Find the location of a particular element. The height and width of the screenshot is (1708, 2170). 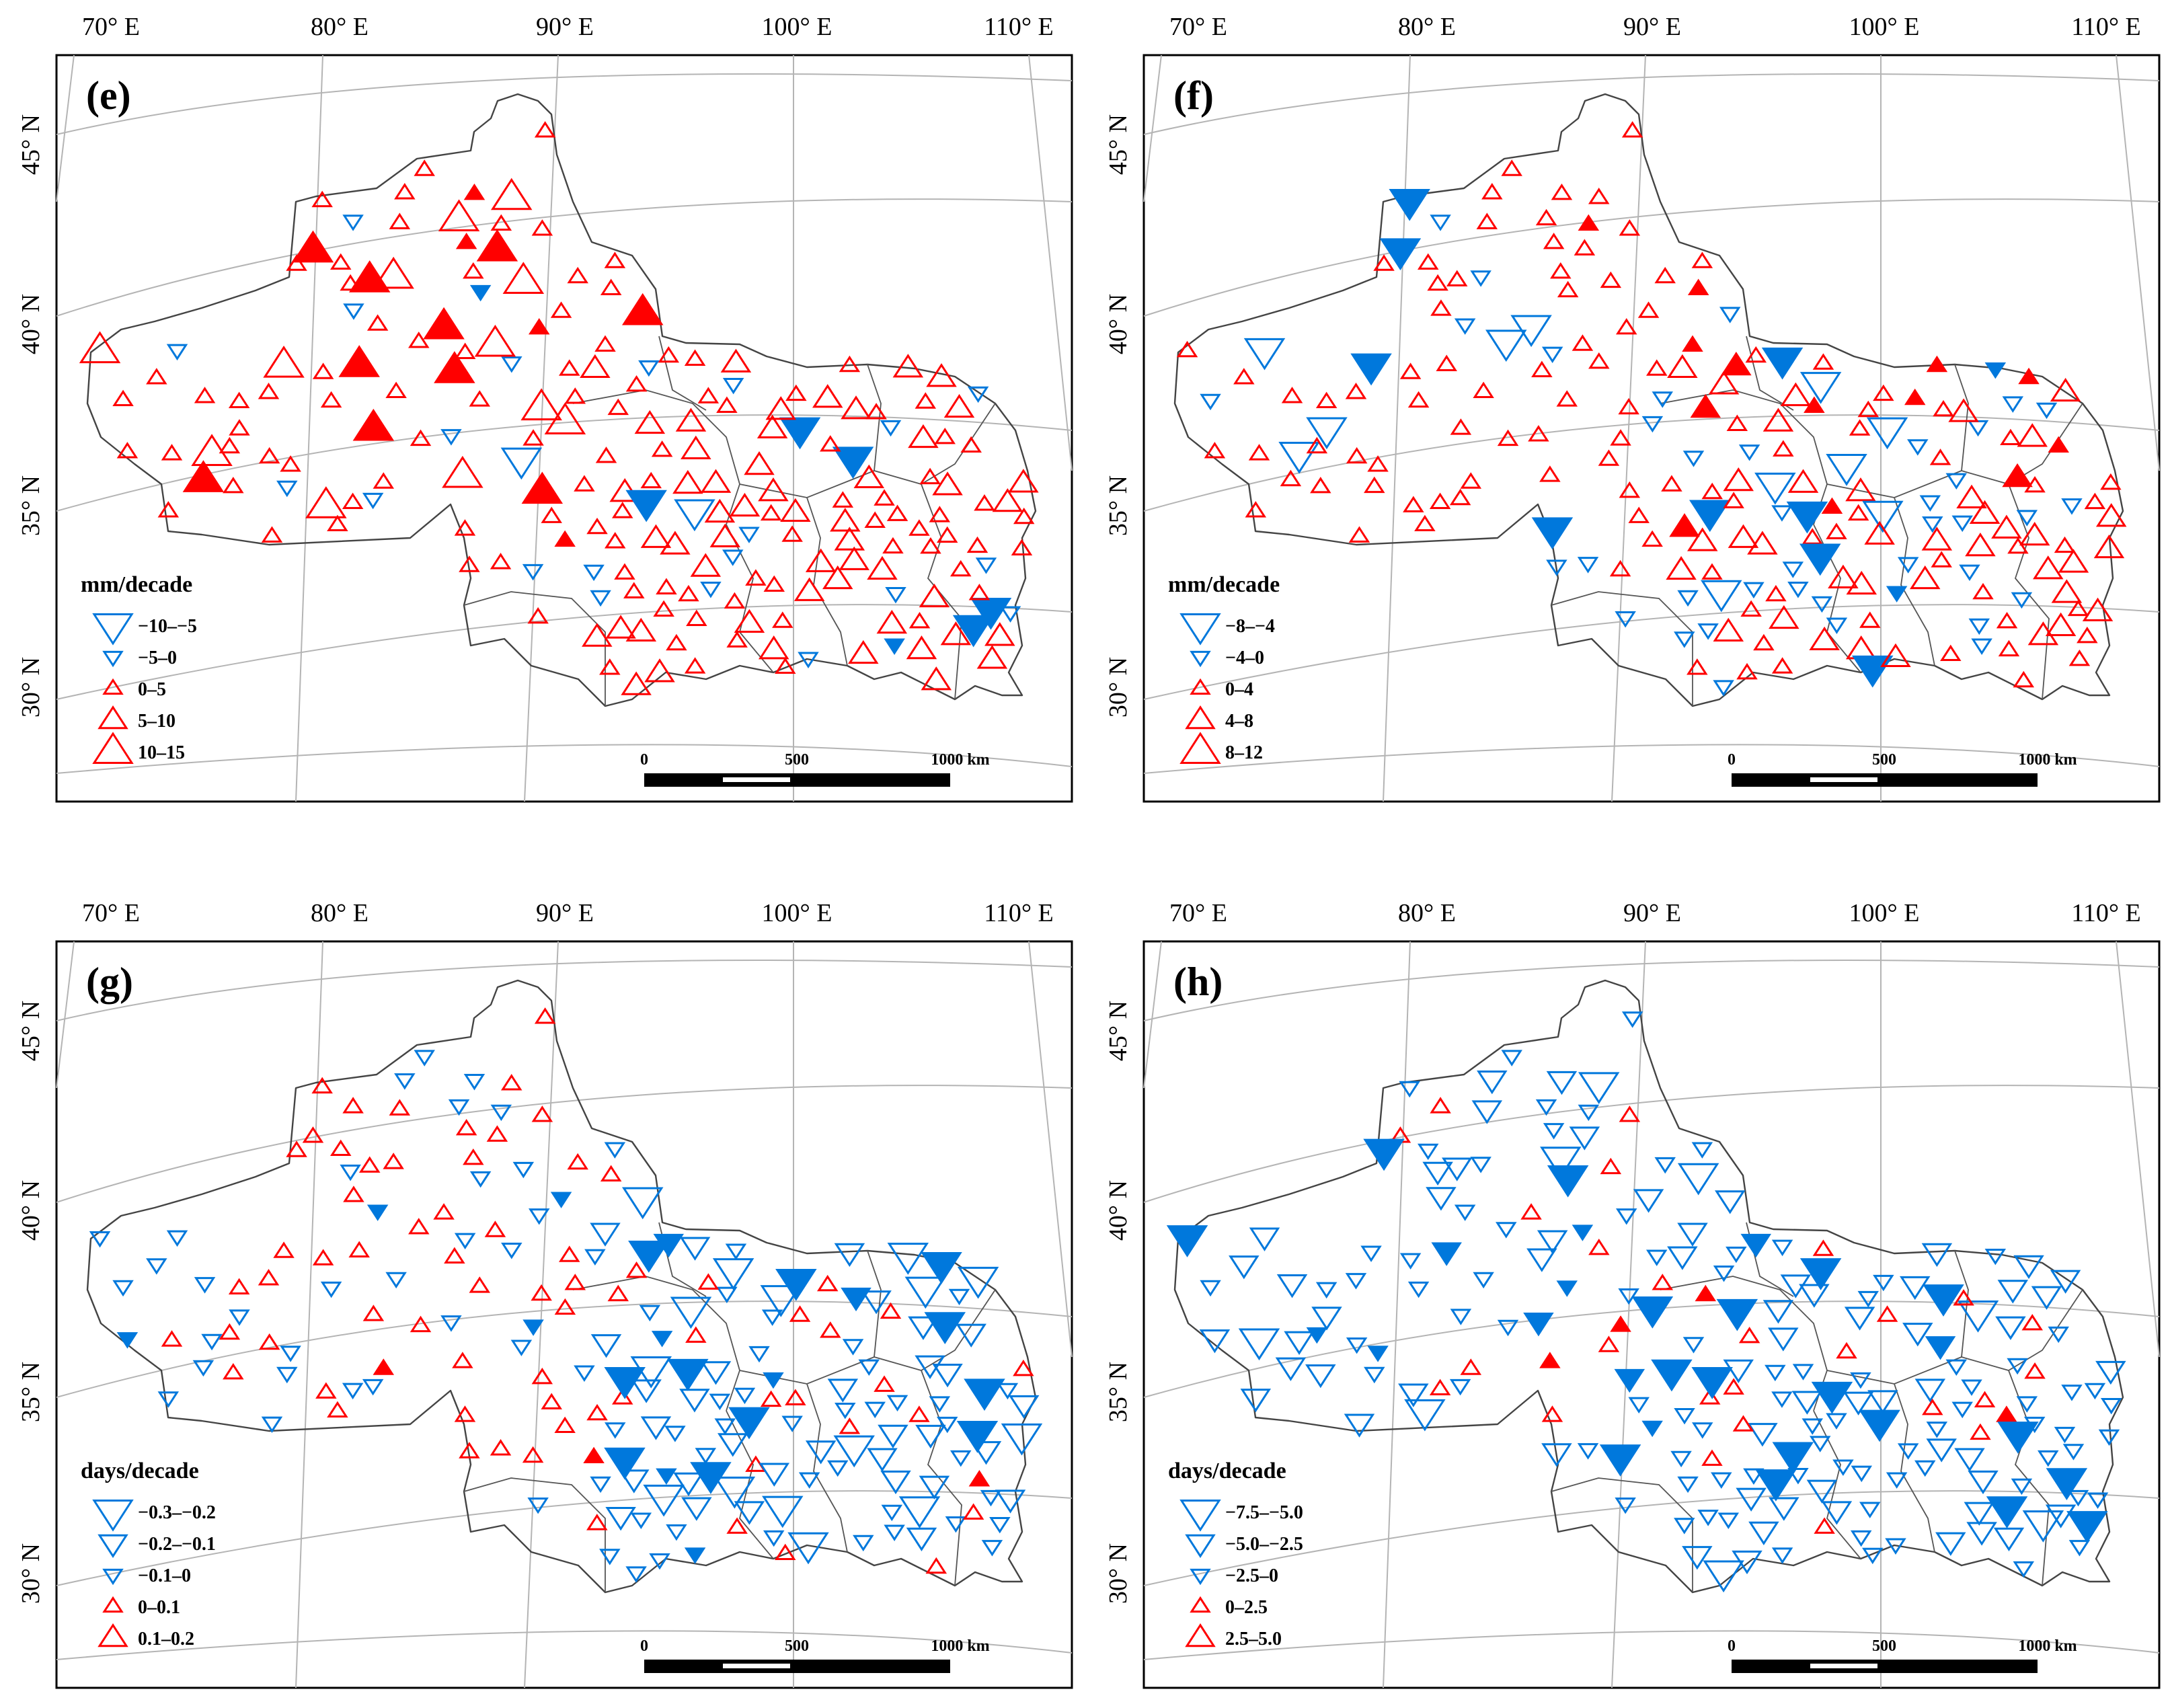

scale-start: 0 is located at coordinates (644, 760).